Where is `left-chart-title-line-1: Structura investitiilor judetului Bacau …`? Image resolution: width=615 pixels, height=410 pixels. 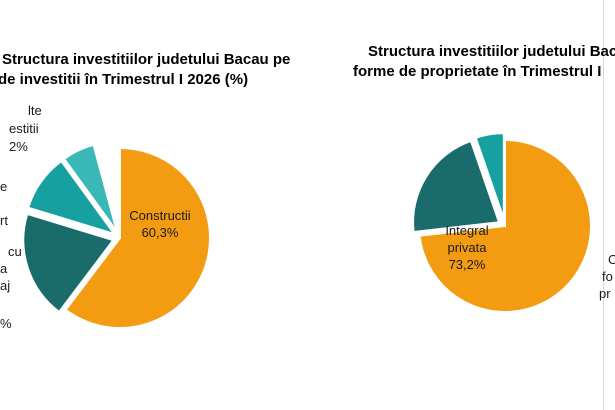 left-chart-title-line-1: Structura investitiilor judetului Bacau … is located at coordinates (146, 59).